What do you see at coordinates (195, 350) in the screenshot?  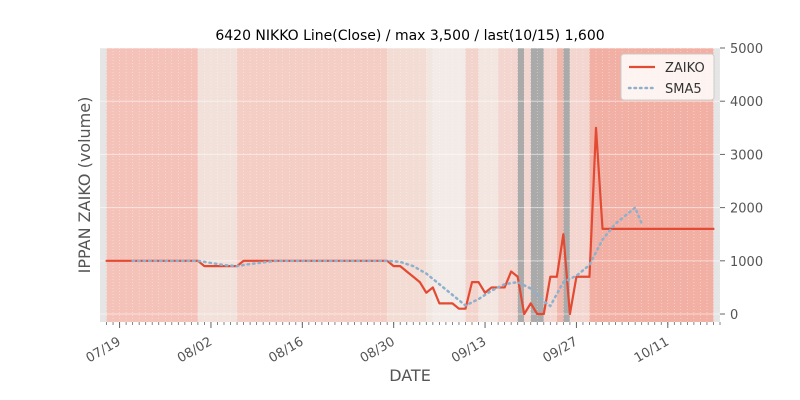 I see `x-tick-label: 08/02` at bounding box center [195, 350].